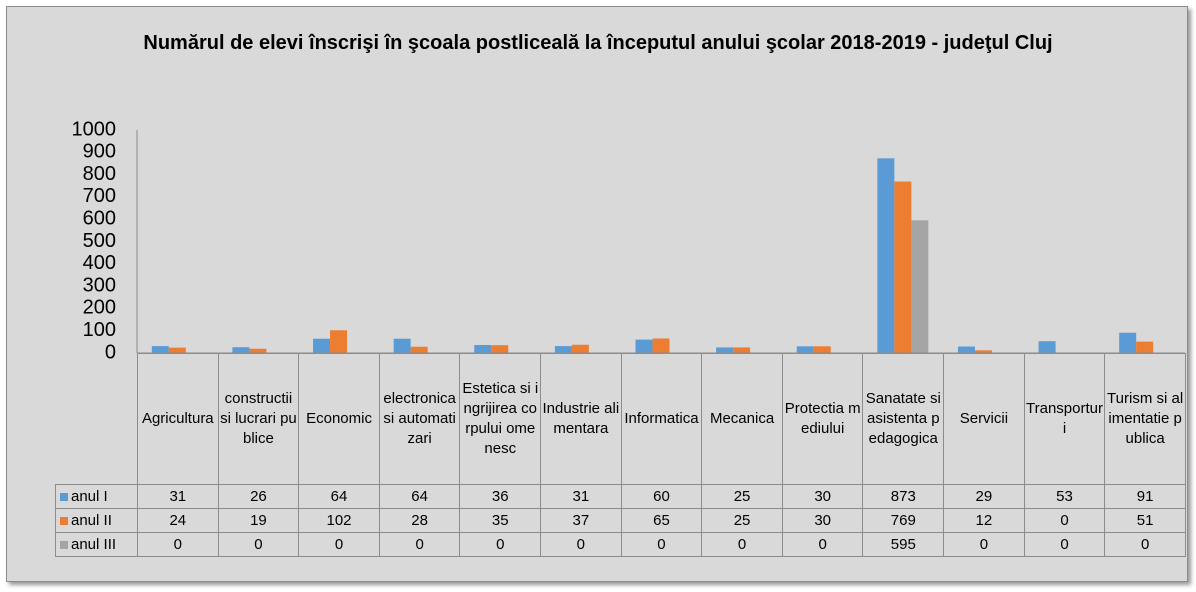 Image resolution: width=1196 pixels, height=592 pixels. I want to click on category-label: Agricultura, so click(178, 419).